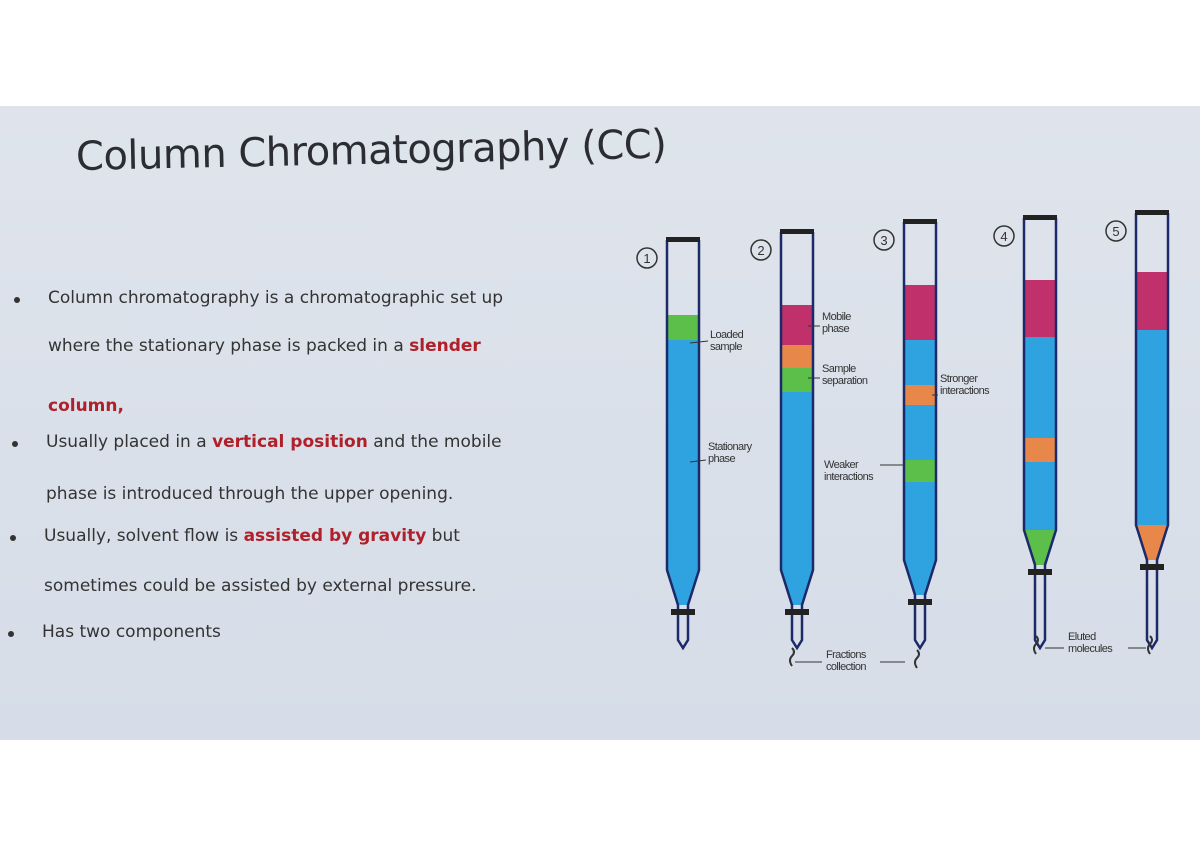 The height and width of the screenshot is (848, 1200). What do you see at coordinates (846, 667) in the screenshot?
I see `label-fractions-collection: collection` at bounding box center [846, 667].